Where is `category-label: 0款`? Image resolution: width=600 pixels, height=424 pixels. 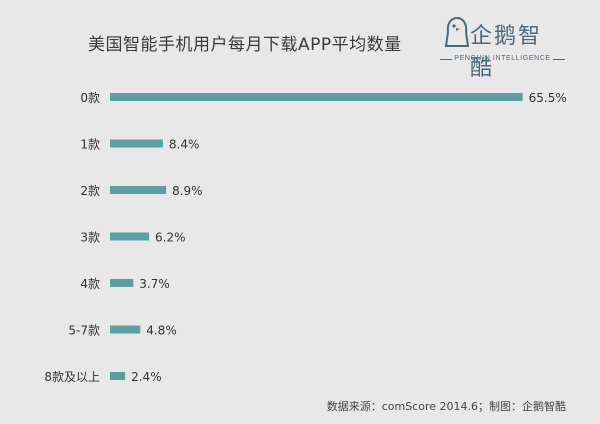 category-label: 0款 is located at coordinates (90, 98).